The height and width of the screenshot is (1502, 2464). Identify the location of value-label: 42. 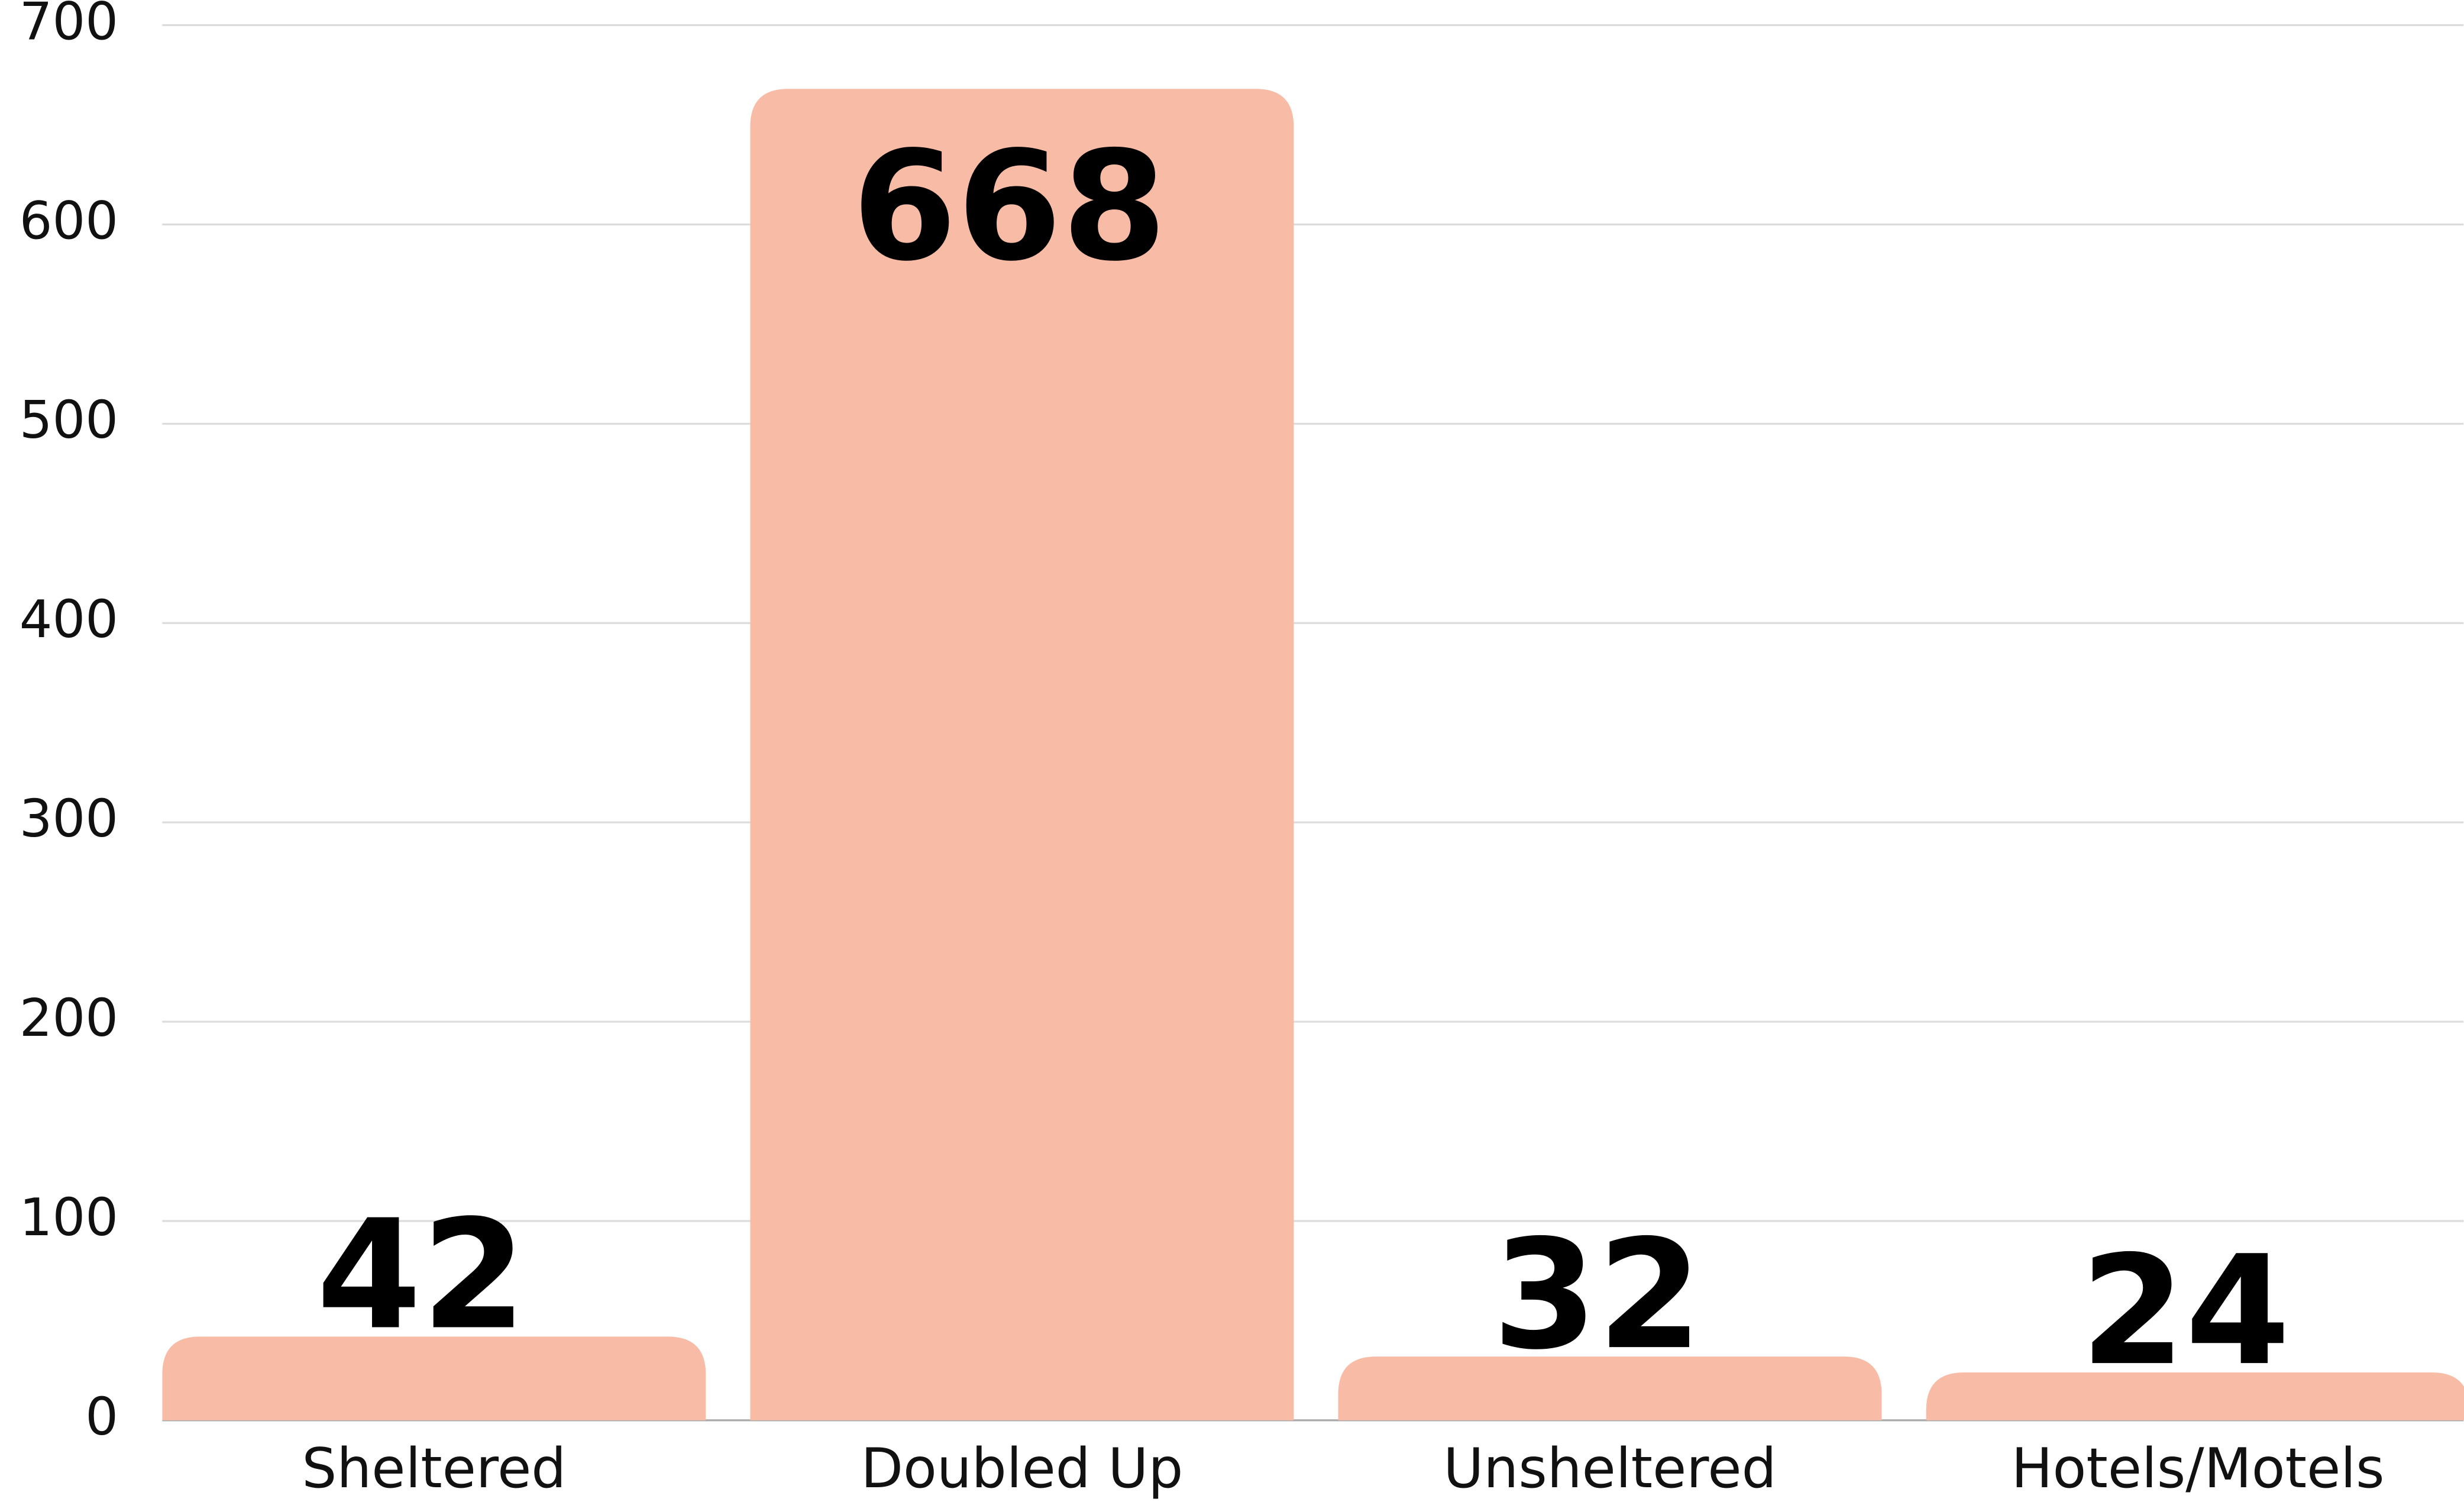
(421, 1275).